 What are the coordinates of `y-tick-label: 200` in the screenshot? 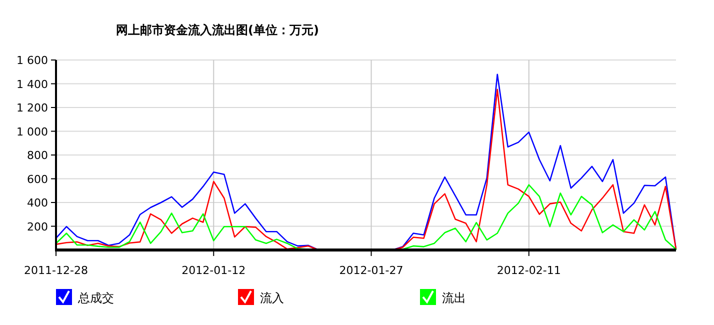 It's located at (37, 227).